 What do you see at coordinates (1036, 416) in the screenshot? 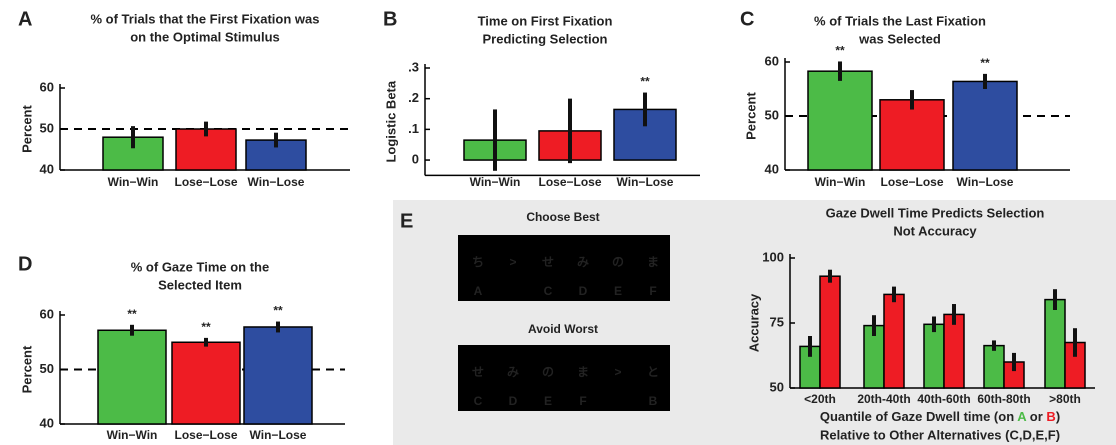
I see `x-axis-label-part: or` at bounding box center [1036, 416].